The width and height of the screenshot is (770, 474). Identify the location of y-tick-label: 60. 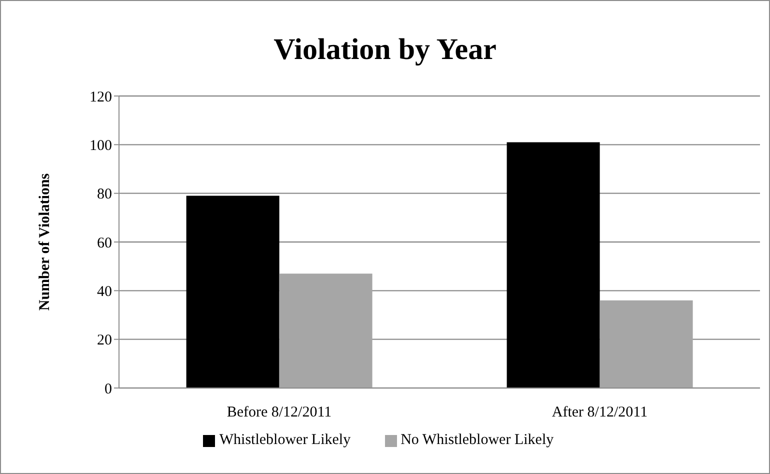
(104, 243).